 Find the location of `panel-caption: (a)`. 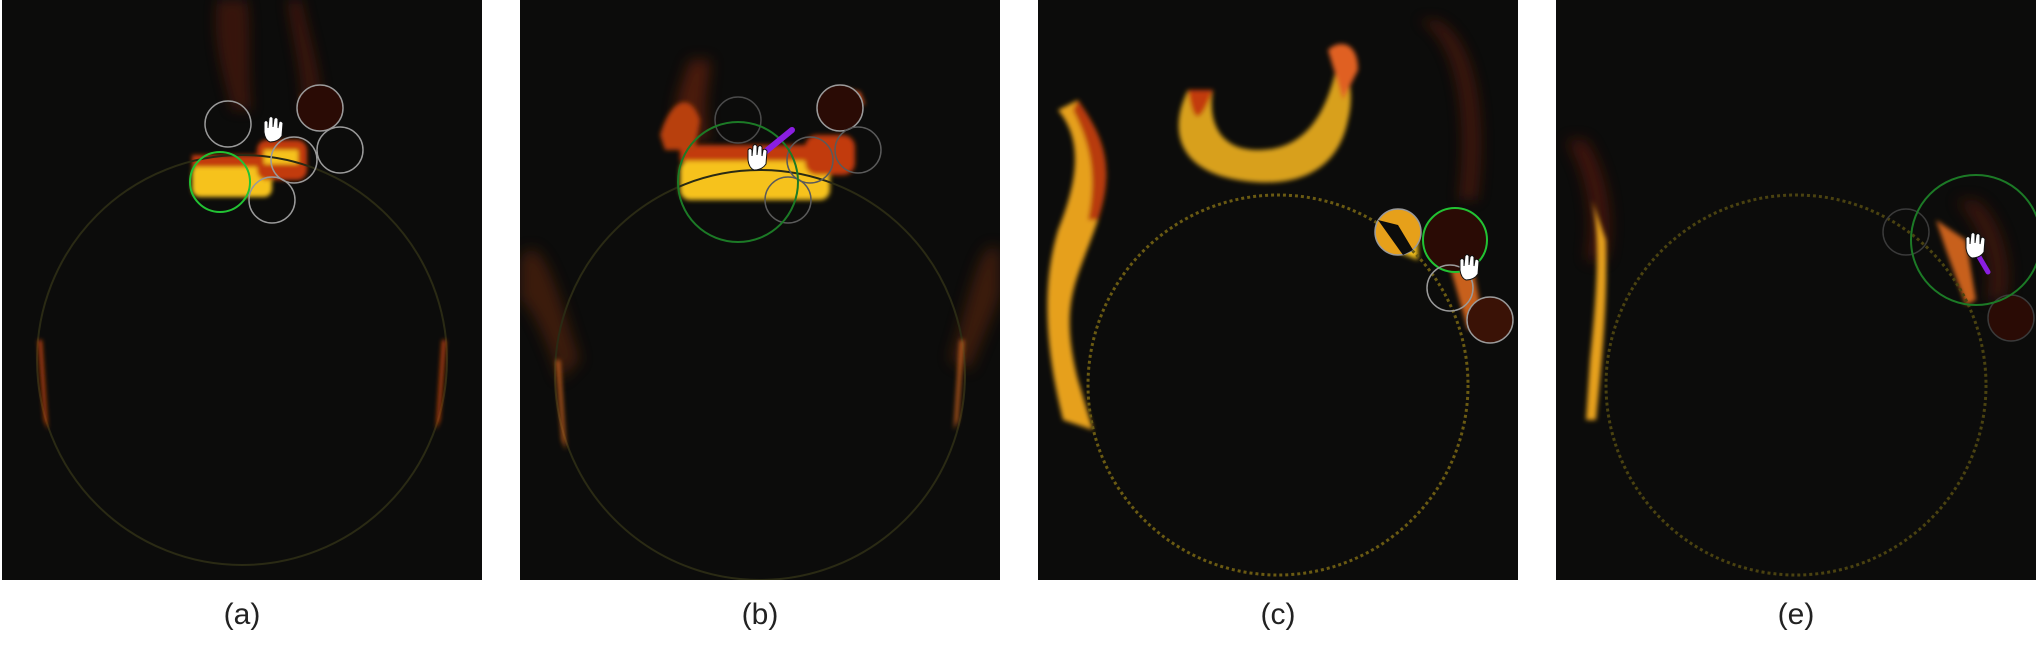

panel-caption: (a) is located at coordinates (242, 614).